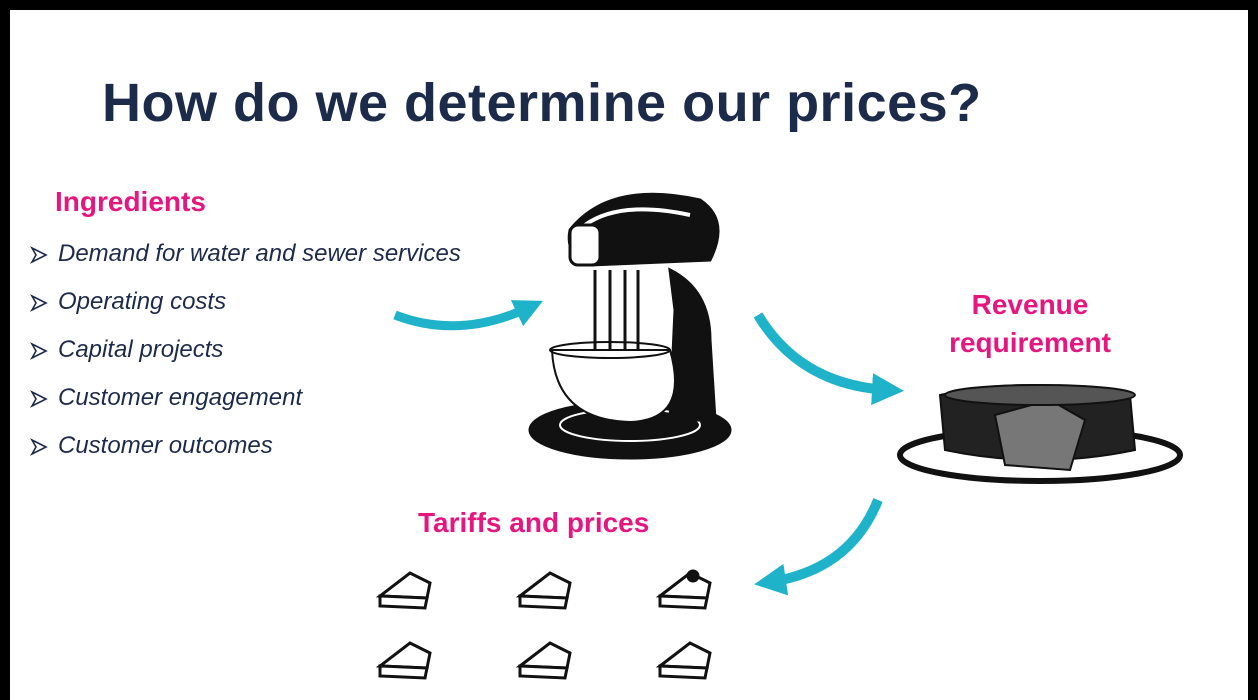 The image size is (1258, 700). Describe the element at coordinates (1040, 434) in the screenshot. I see `cake-icon` at that location.